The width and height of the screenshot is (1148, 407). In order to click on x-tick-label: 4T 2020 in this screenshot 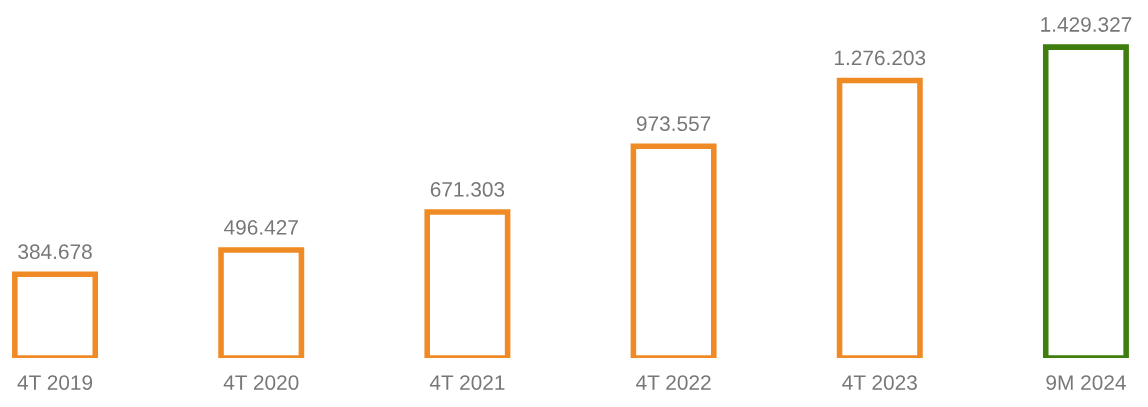, I will do `click(261, 382)`.